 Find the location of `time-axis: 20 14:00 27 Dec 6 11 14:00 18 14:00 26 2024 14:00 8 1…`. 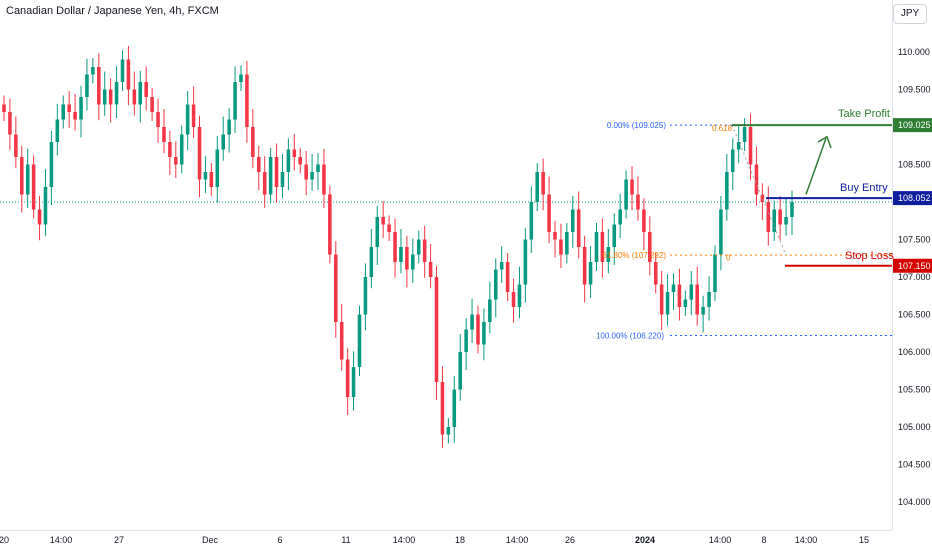

time-axis: 20 14:00 27 Dec 6 11 14:00 18 14:00 26 2024 14:00 8 1… is located at coordinates (434, 540).